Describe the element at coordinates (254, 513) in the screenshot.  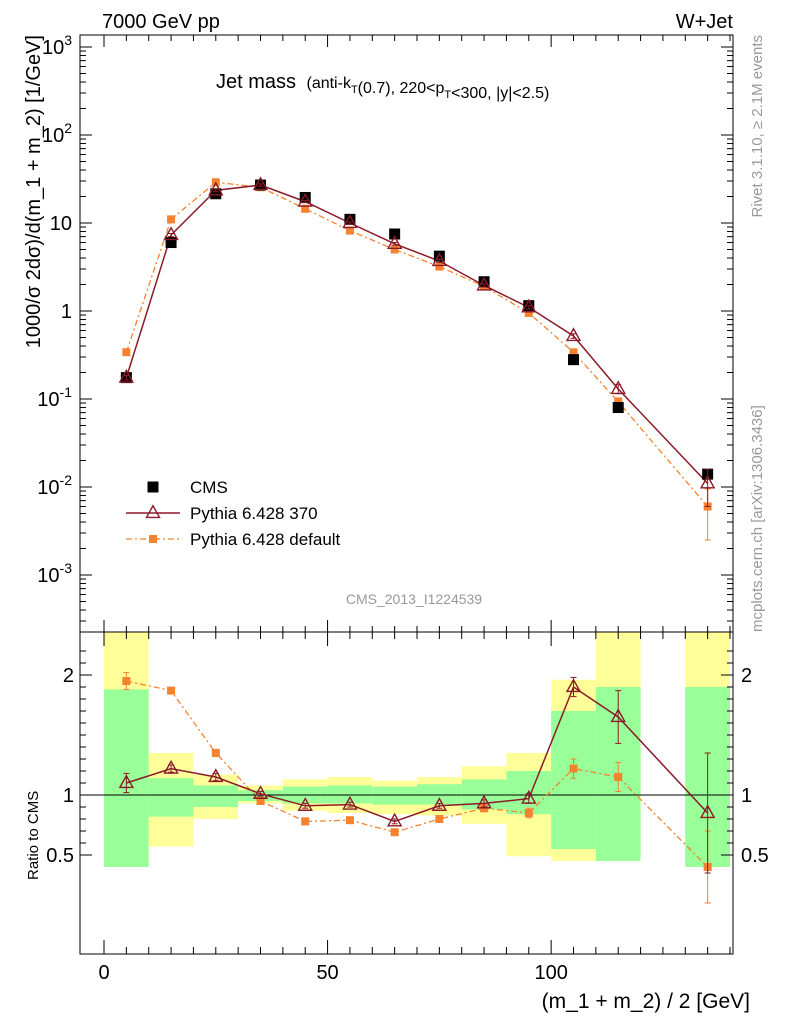
I see `legend-label: Pythia 6.428 370` at that location.